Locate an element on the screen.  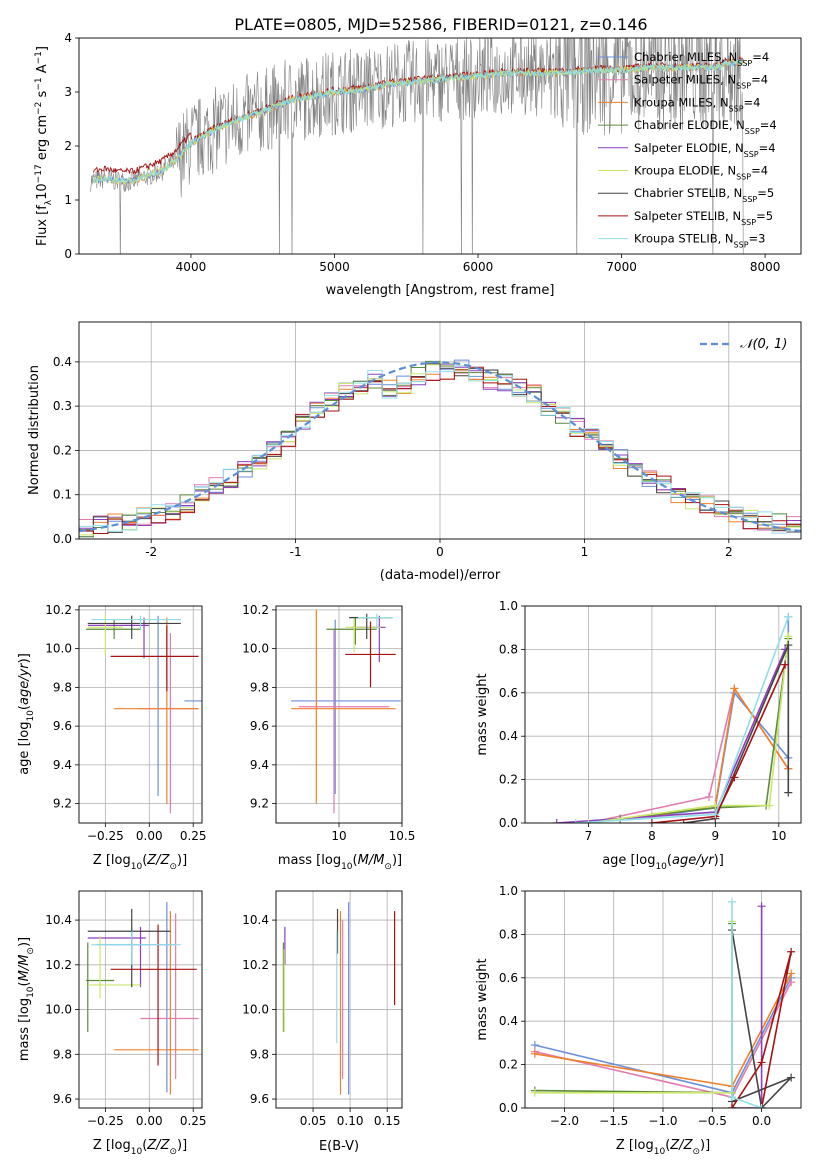
x-tick-label: 0.0 is located at coordinates (761, 1121).